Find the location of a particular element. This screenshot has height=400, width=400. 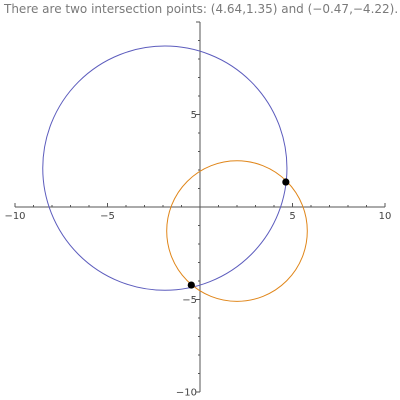

intersection-points is located at coordinates (238, 233).